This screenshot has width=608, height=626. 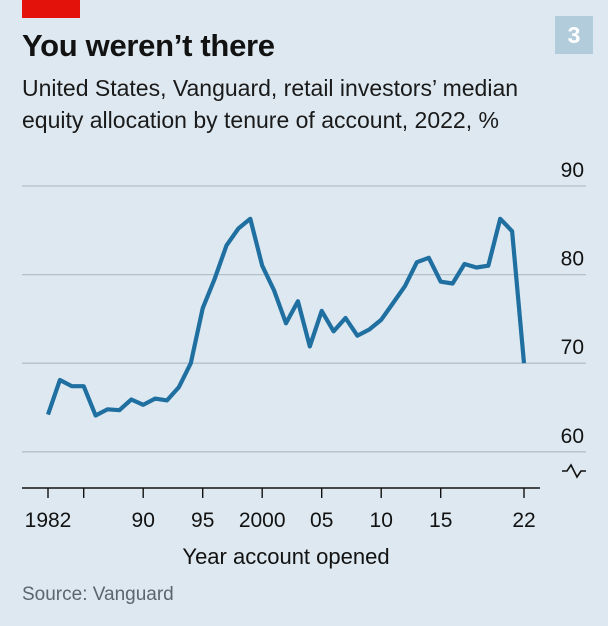 I want to click on source-note: Source: Vanguard, so click(x=98, y=594).